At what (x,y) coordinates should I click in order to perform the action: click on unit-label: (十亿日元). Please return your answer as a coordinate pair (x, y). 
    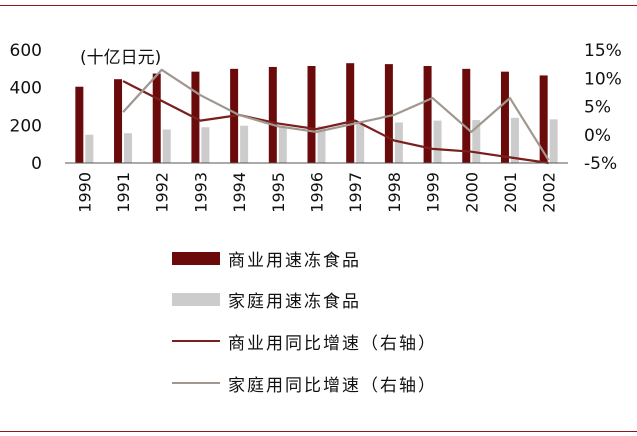
    Looking at the image, I should click on (120, 58).